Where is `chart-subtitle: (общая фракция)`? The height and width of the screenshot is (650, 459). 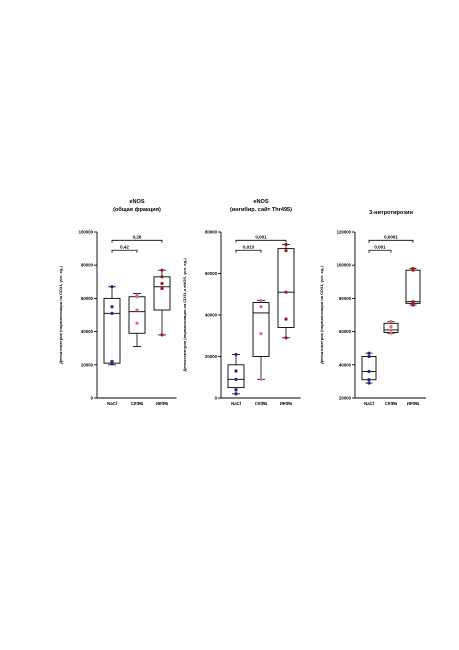
chart-subtitle: (общая фракция) is located at coordinates (137, 209).